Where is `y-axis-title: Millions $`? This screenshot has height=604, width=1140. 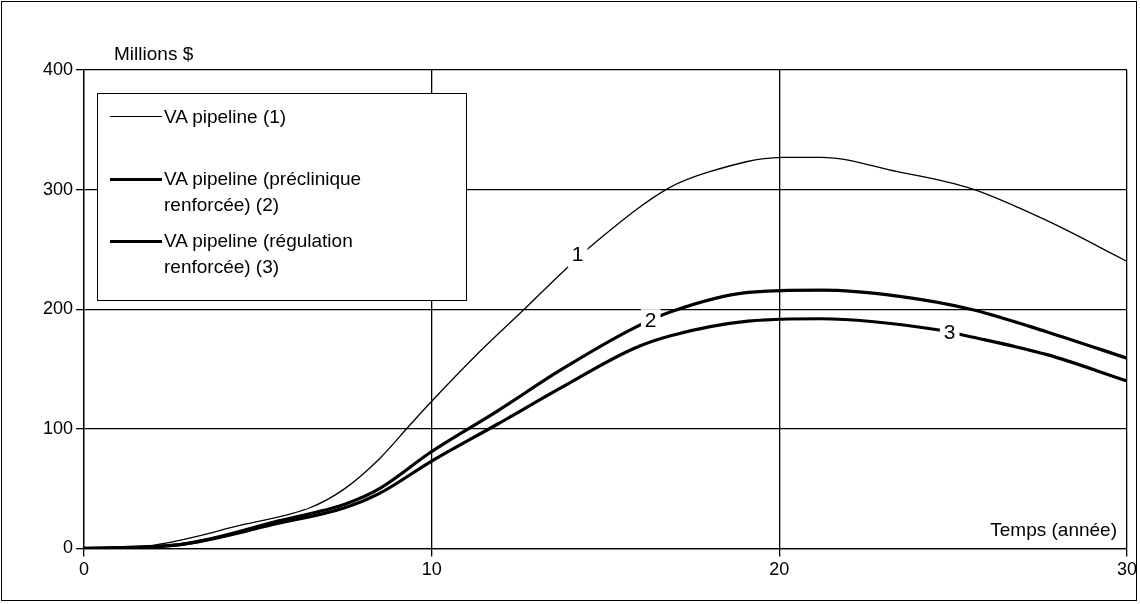
y-axis-title: Millions $ is located at coordinates (154, 53).